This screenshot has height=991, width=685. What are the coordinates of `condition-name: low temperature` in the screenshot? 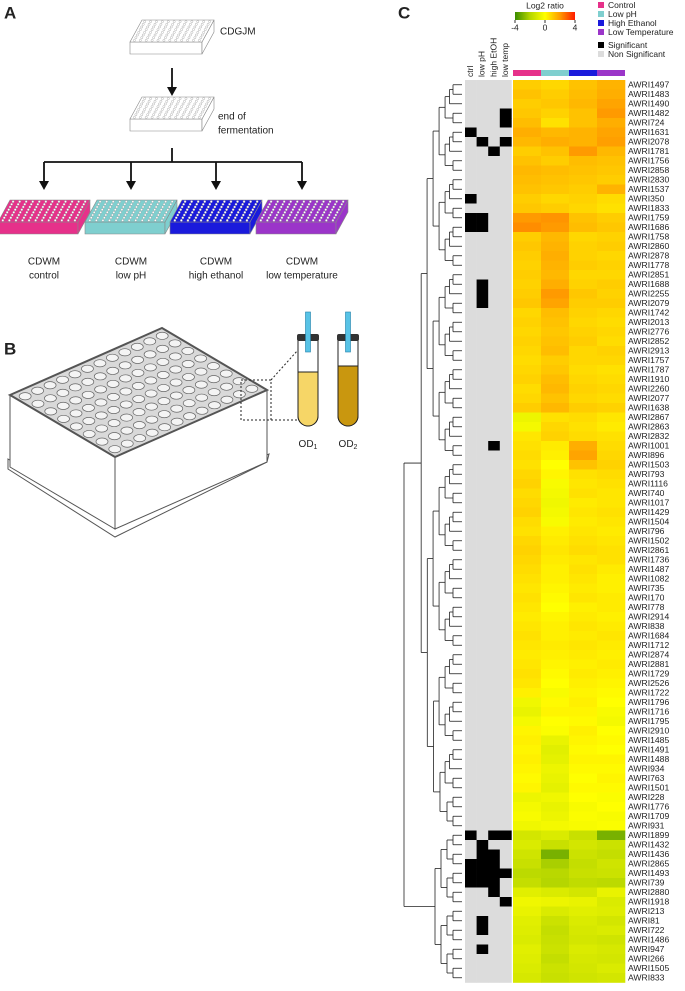 It's located at (302, 276).